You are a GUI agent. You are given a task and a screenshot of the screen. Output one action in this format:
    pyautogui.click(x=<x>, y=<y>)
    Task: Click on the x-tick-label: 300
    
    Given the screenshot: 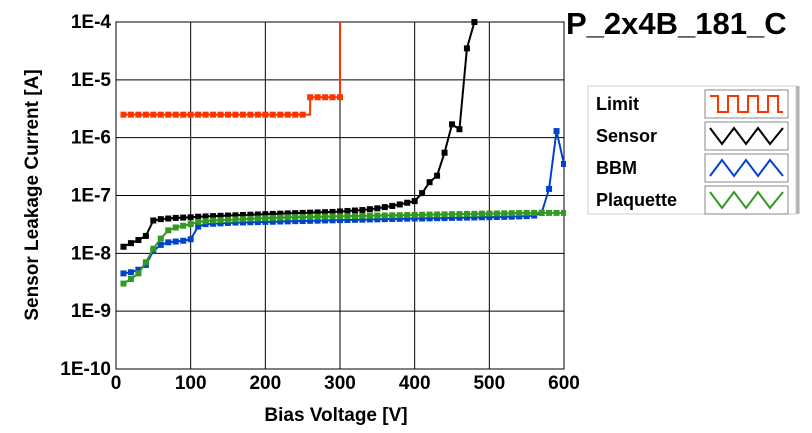 What is the action you would take?
    pyautogui.click(x=340, y=383)
    